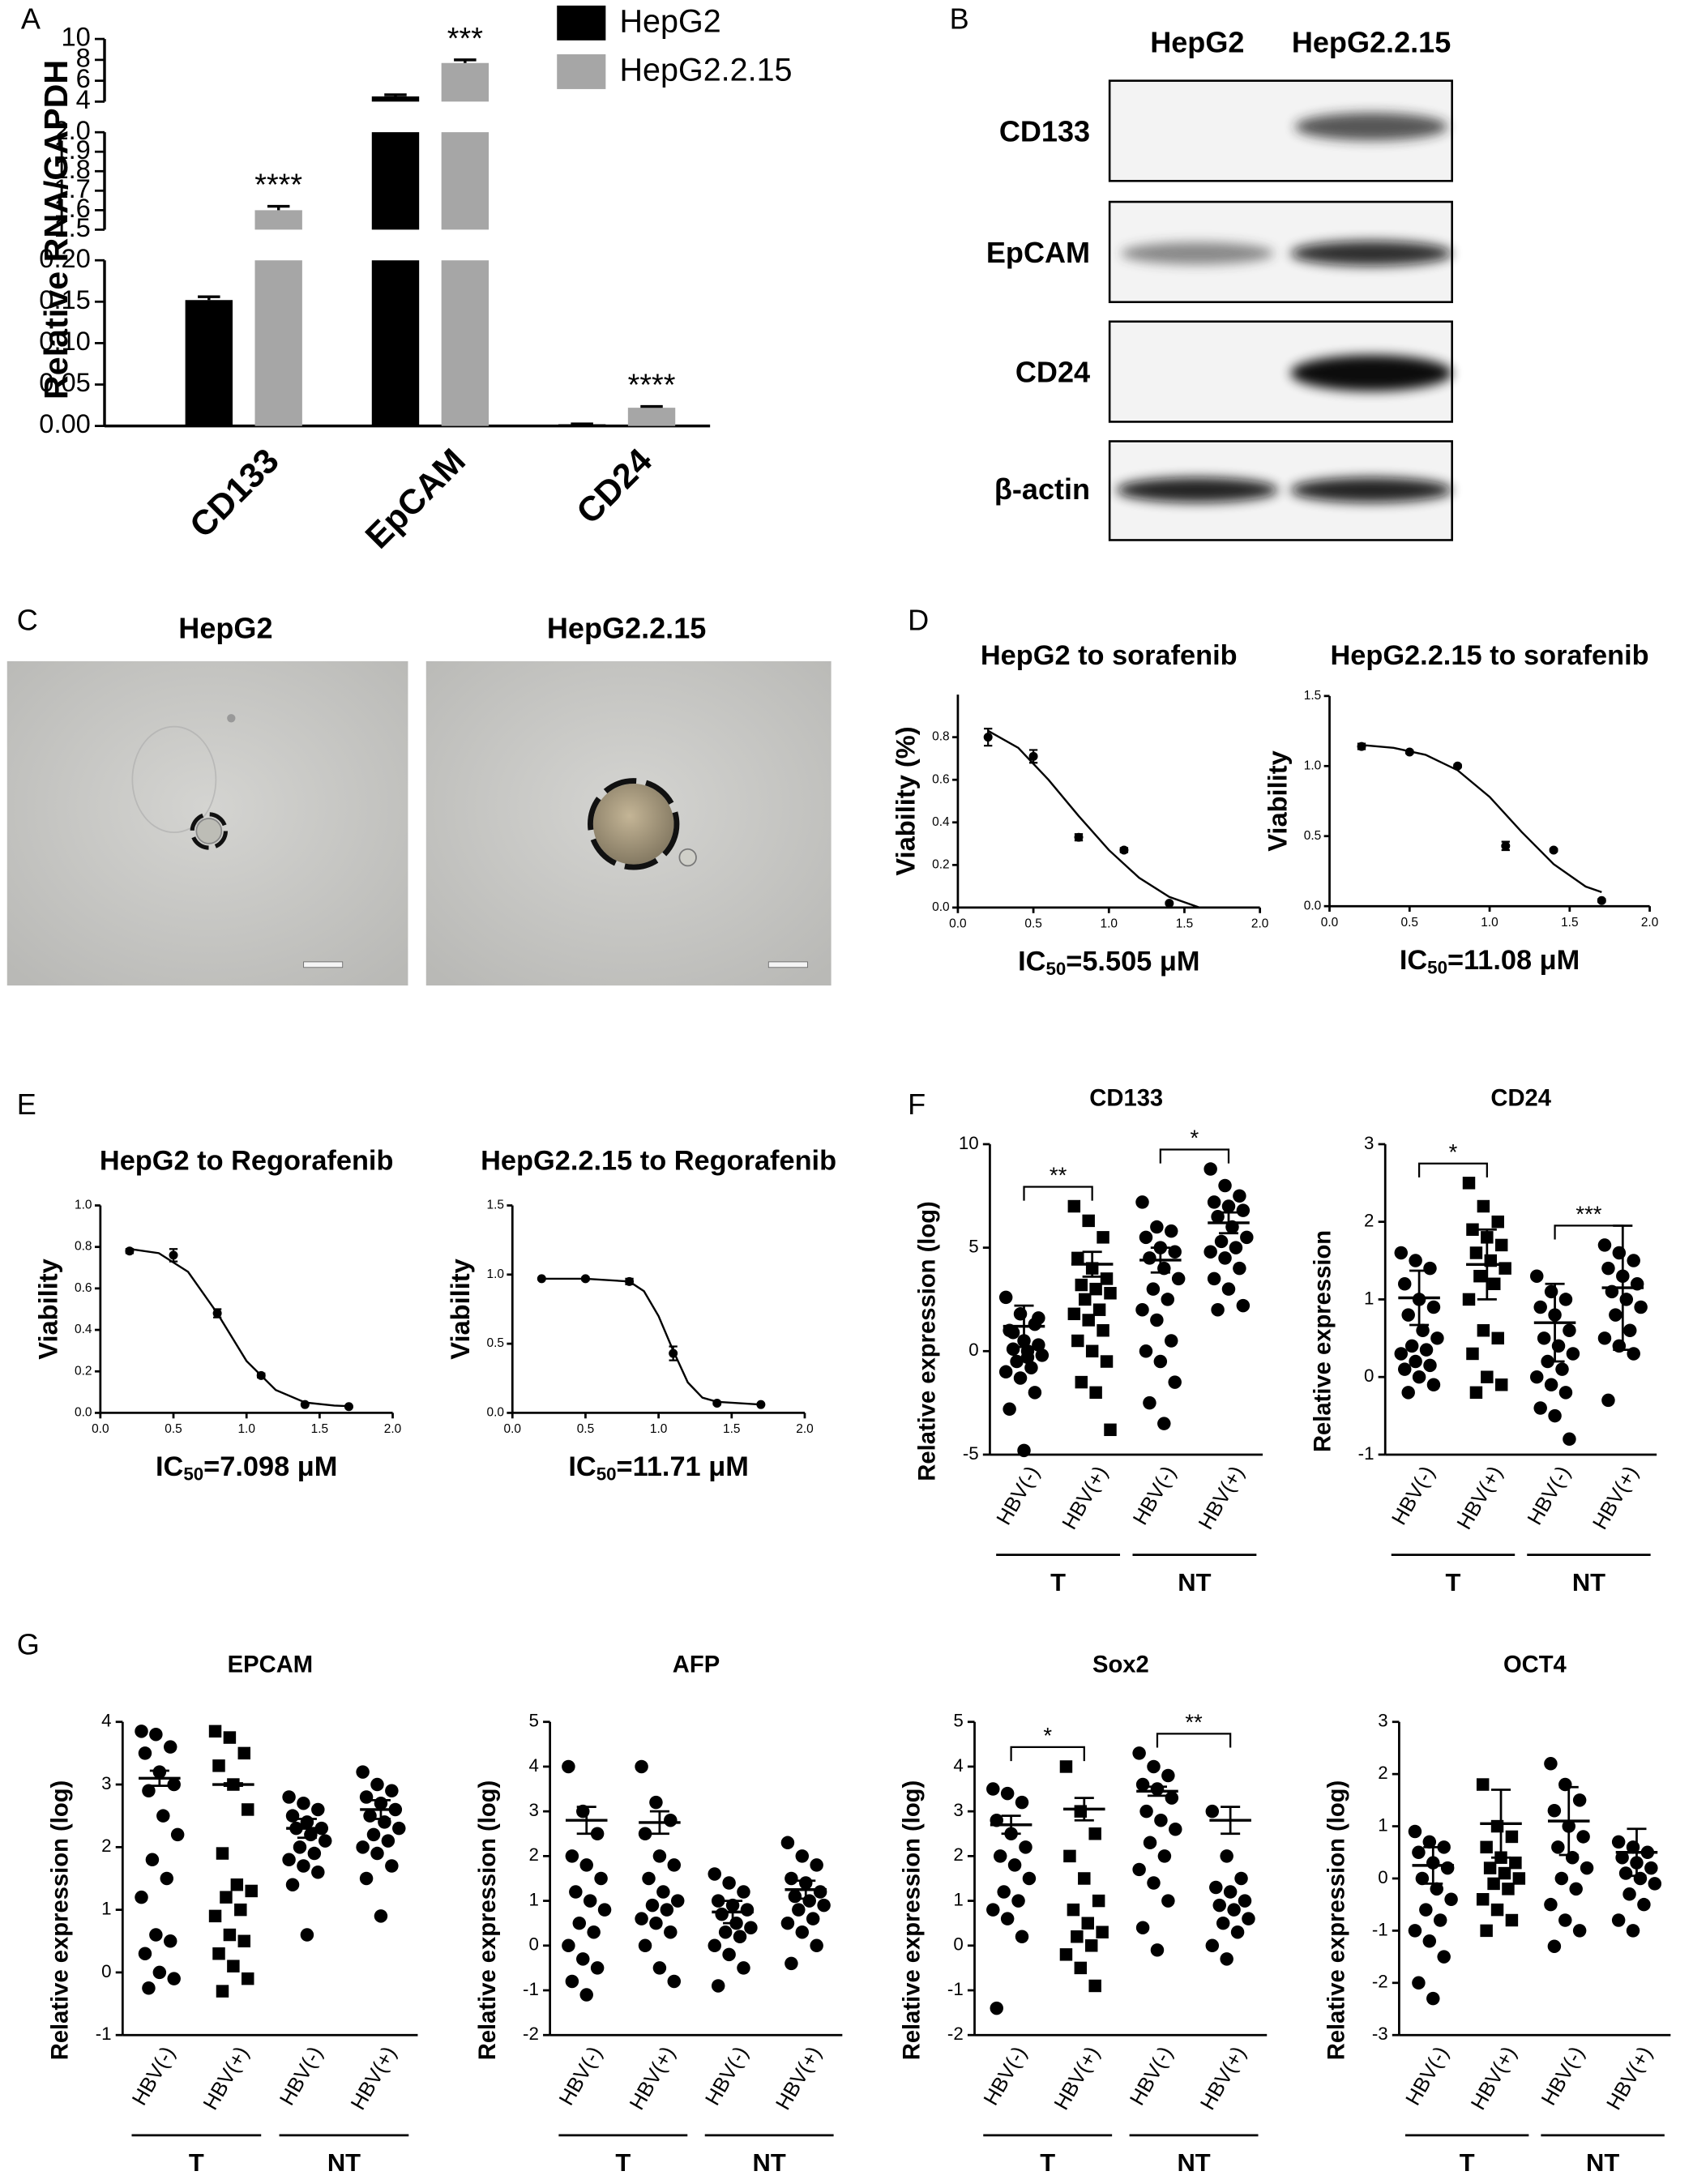  What do you see at coordinates (973, 1246) in the screenshot?
I see `y-tick-label: 5` at bounding box center [973, 1246].